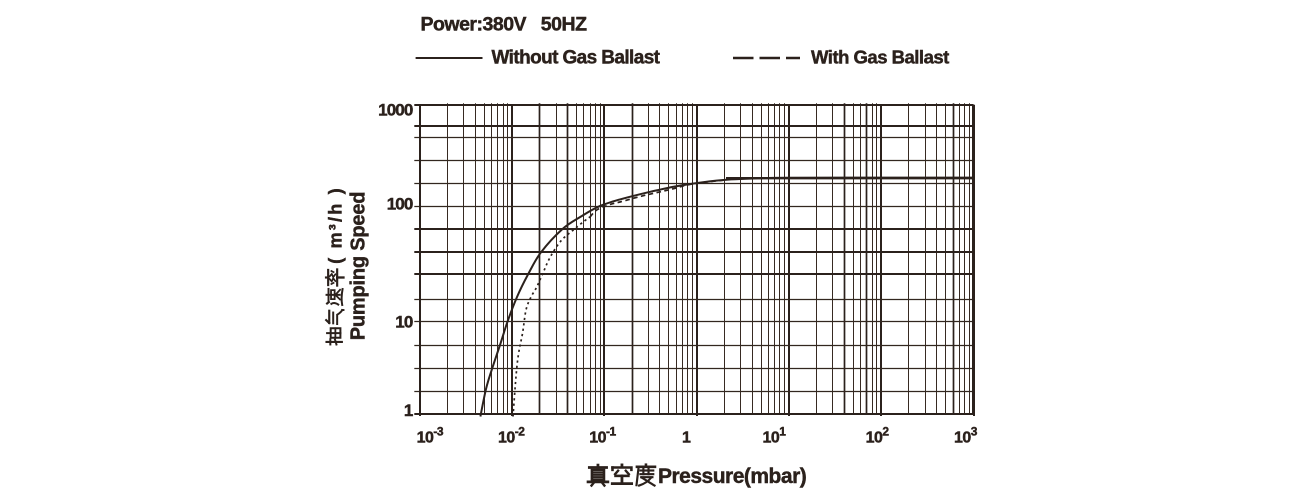 This screenshot has height=500, width=1300. What do you see at coordinates (732, 476) in the screenshot?
I see `svg-text: Pressure(mbar)` at bounding box center [732, 476].